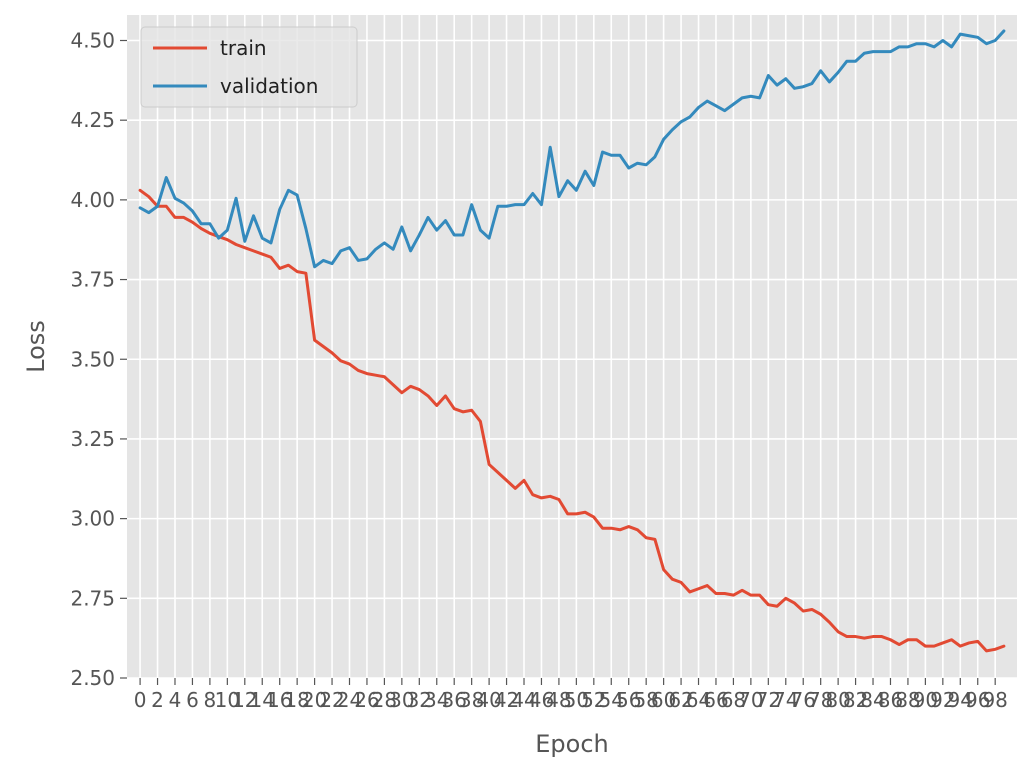  Describe the element at coordinates (157, 700) in the screenshot. I see `x-tick-label: 2` at that location.